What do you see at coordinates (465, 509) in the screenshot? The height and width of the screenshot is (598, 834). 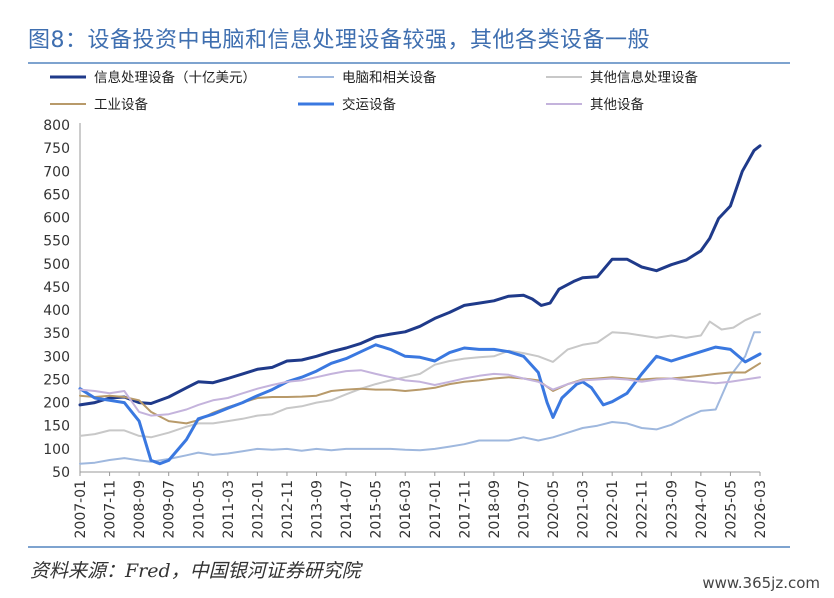 I see `x-tick-label: 2017-11` at bounding box center [465, 509].